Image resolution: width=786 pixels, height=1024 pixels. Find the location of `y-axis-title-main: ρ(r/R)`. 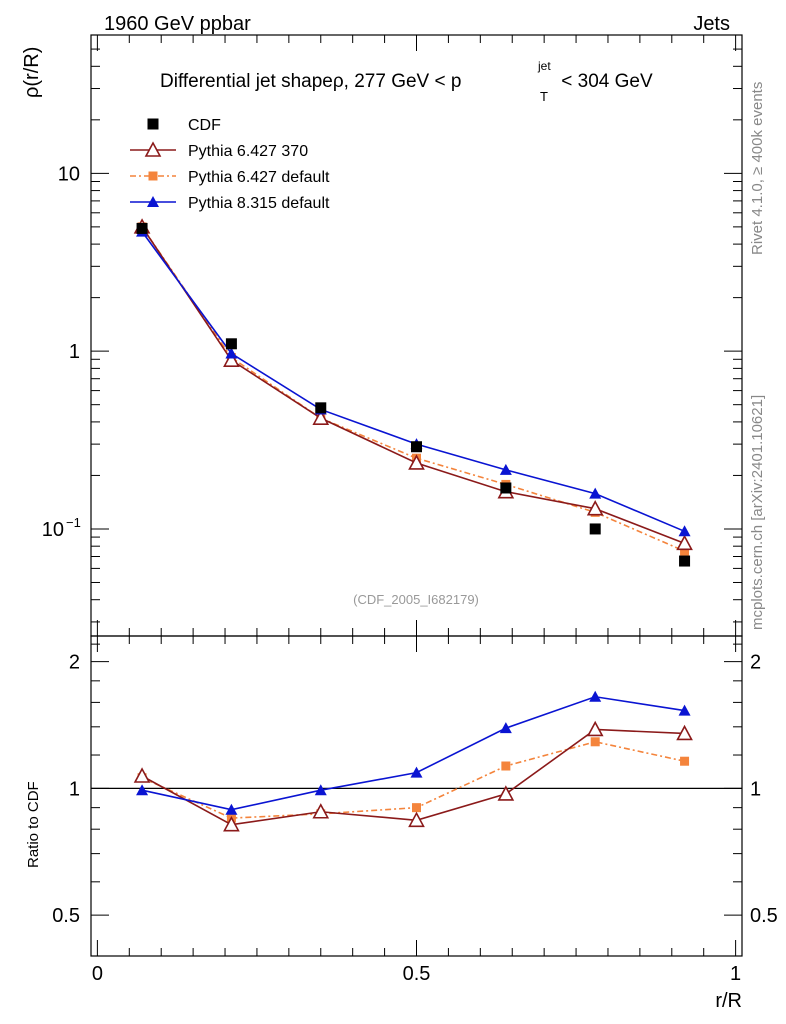

y-axis-title-main: ρ(r/R) is located at coordinates (32, 72).